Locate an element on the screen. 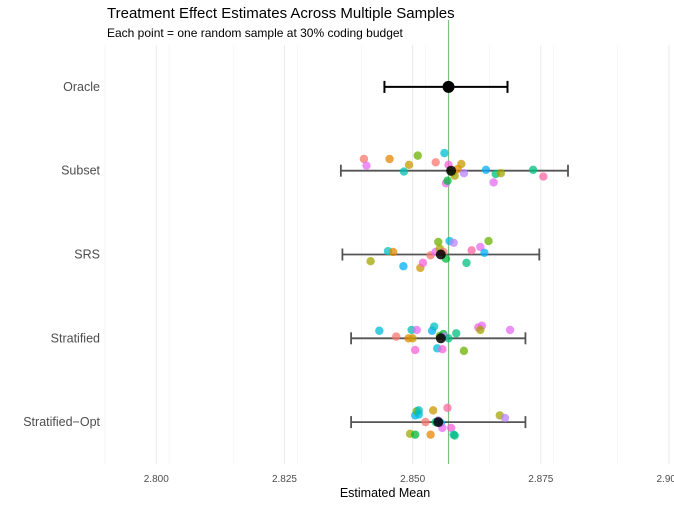  y-tick-label: SRS is located at coordinates (87, 255).